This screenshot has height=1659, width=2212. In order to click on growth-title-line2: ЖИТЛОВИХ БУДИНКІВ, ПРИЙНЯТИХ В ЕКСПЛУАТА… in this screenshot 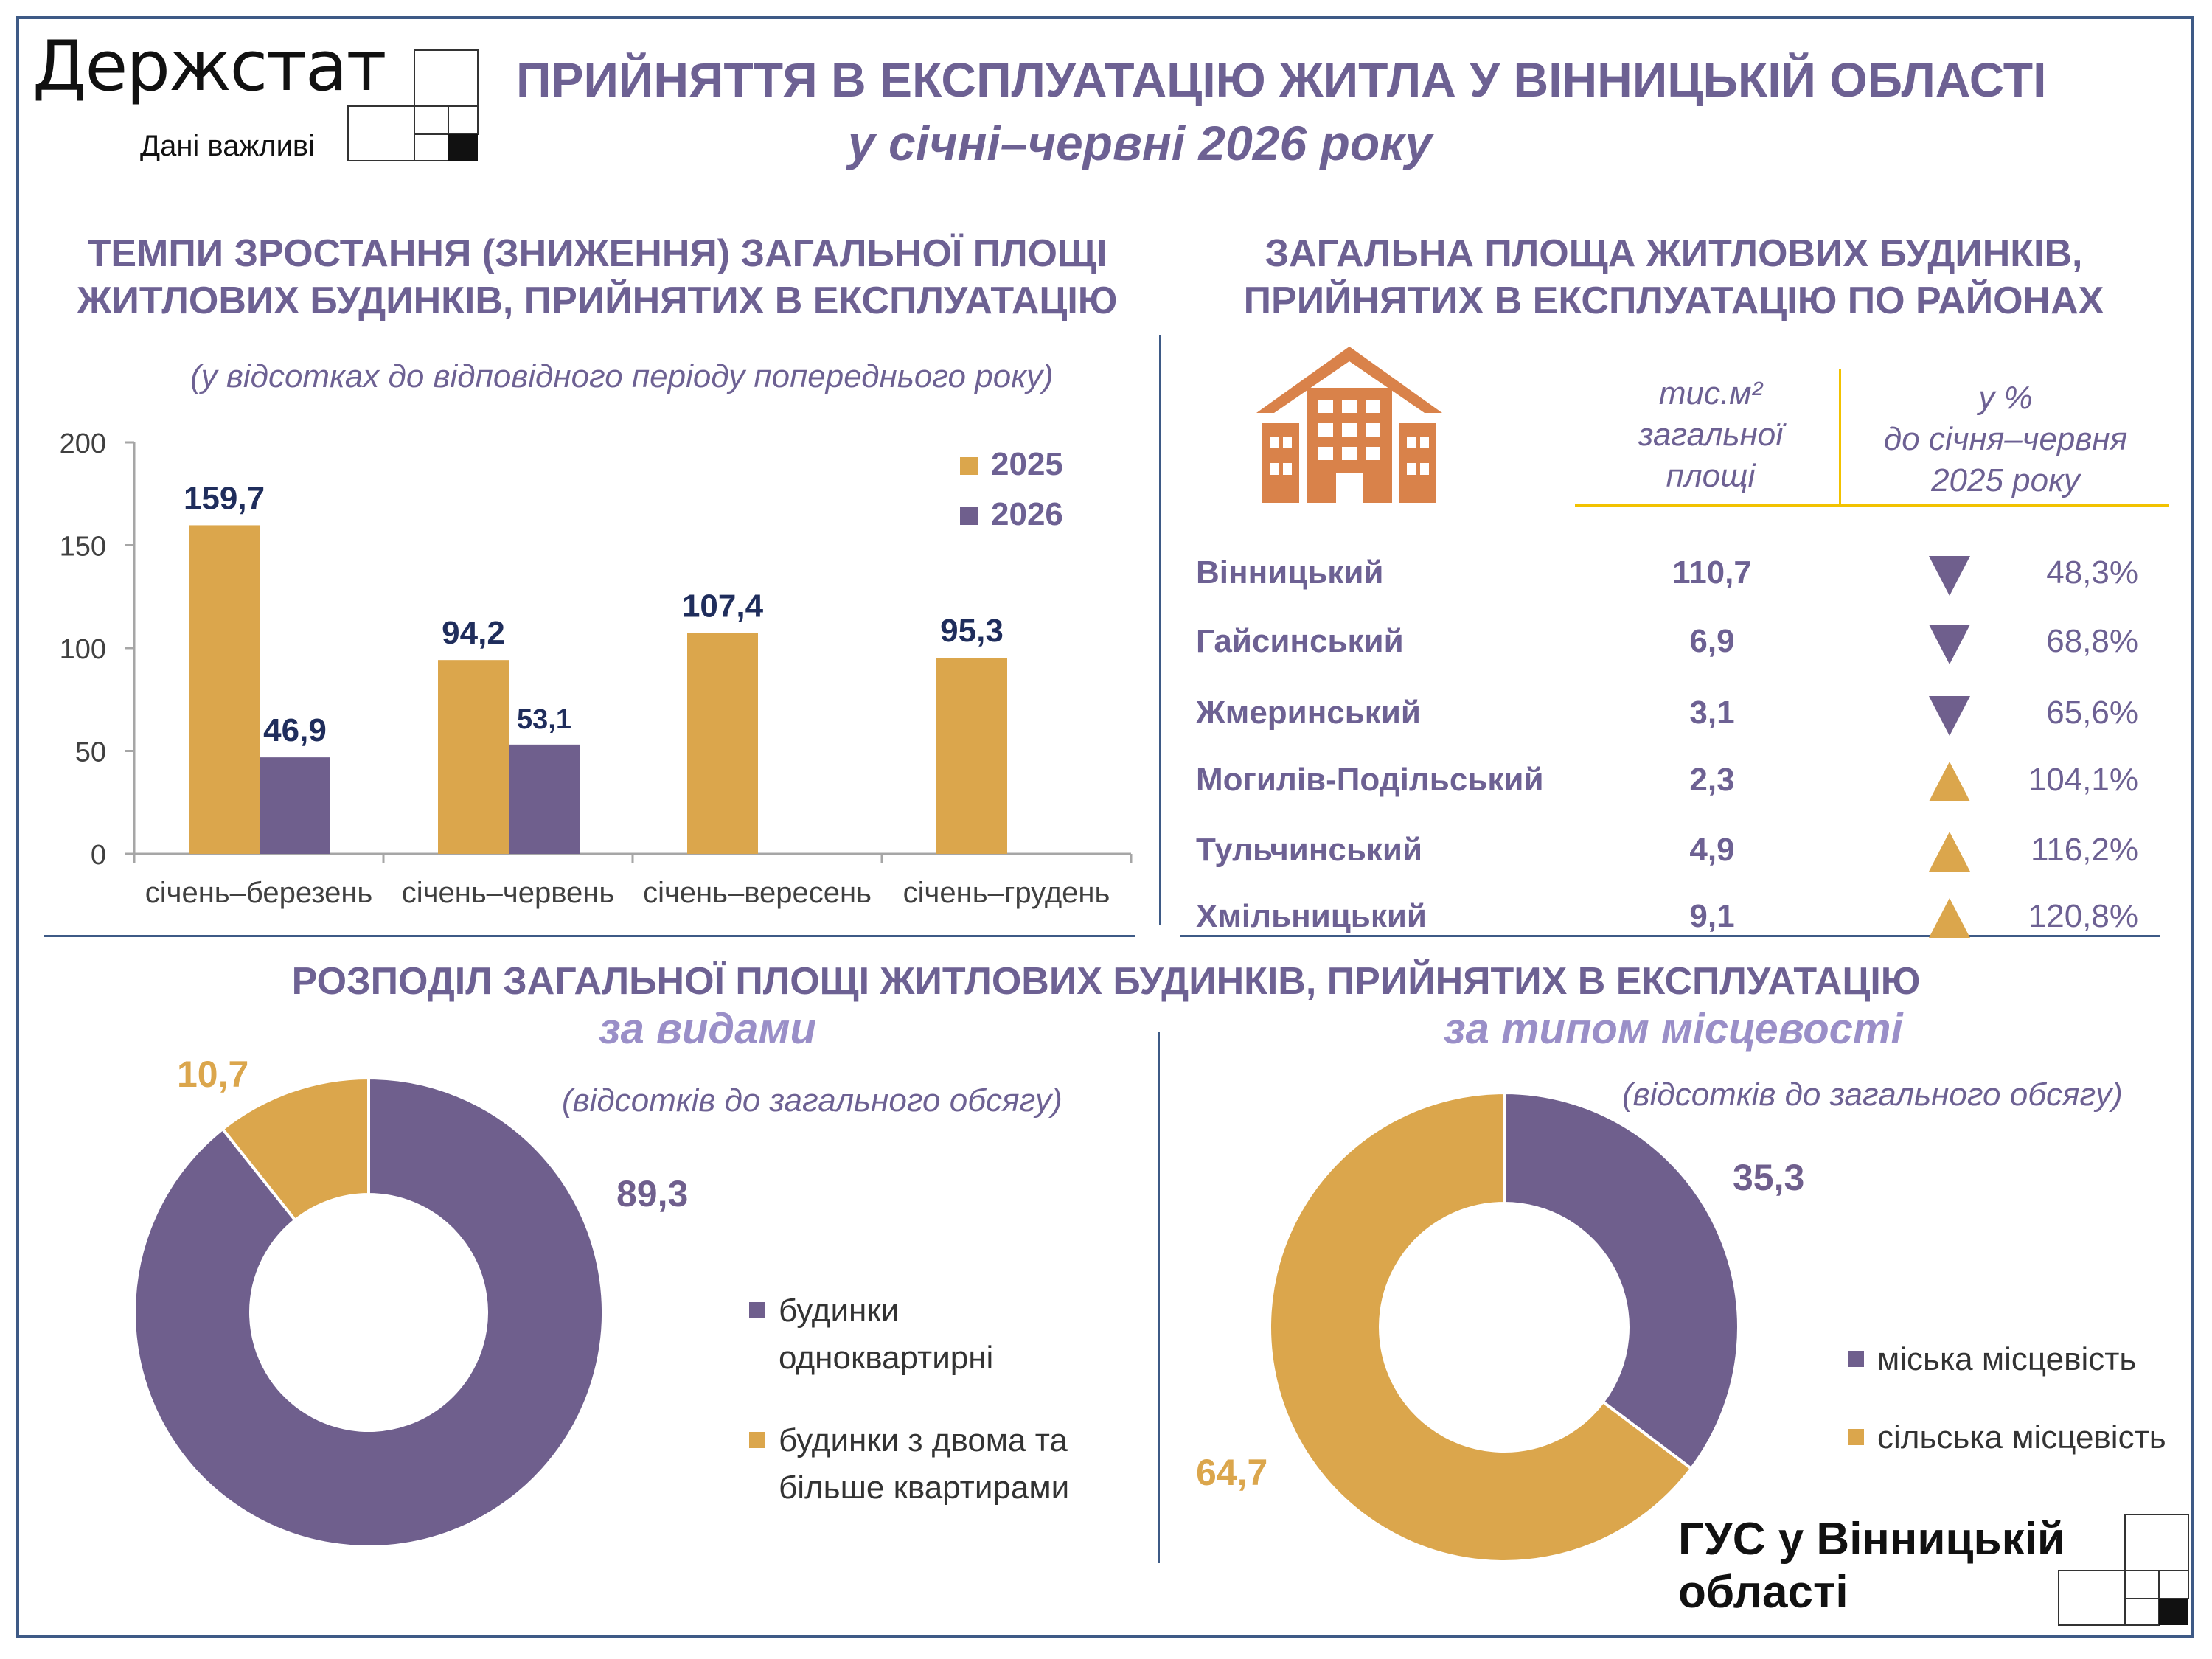, I will do `click(597, 300)`.